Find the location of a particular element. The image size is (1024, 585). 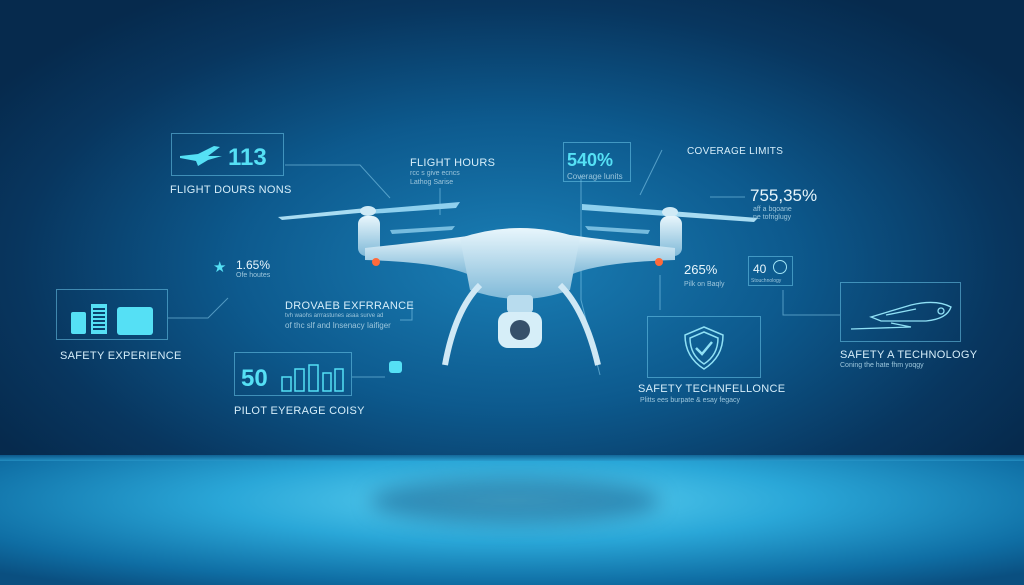

stat-265-label: Pilk on Baqly is located at coordinates (704, 284).